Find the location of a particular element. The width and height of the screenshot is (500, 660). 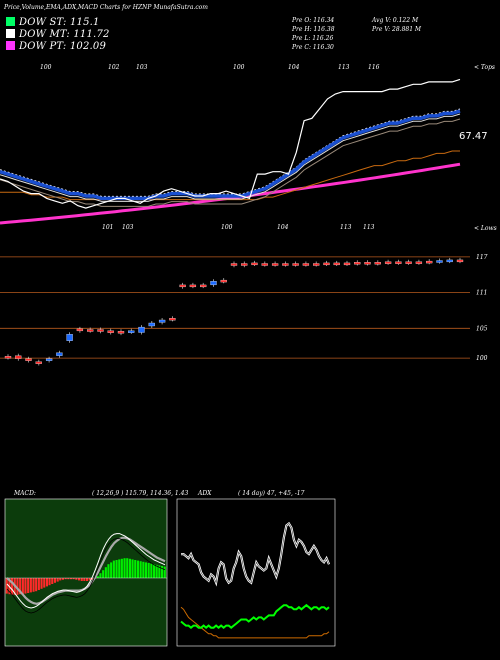

quote-high: Pre H: 116.38 is located at coordinates (313, 29).